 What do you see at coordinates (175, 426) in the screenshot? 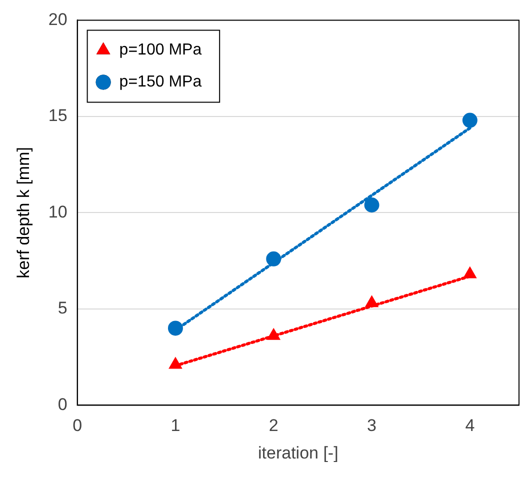
I see `x-tick-label: 1` at bounding box center [175, 426].